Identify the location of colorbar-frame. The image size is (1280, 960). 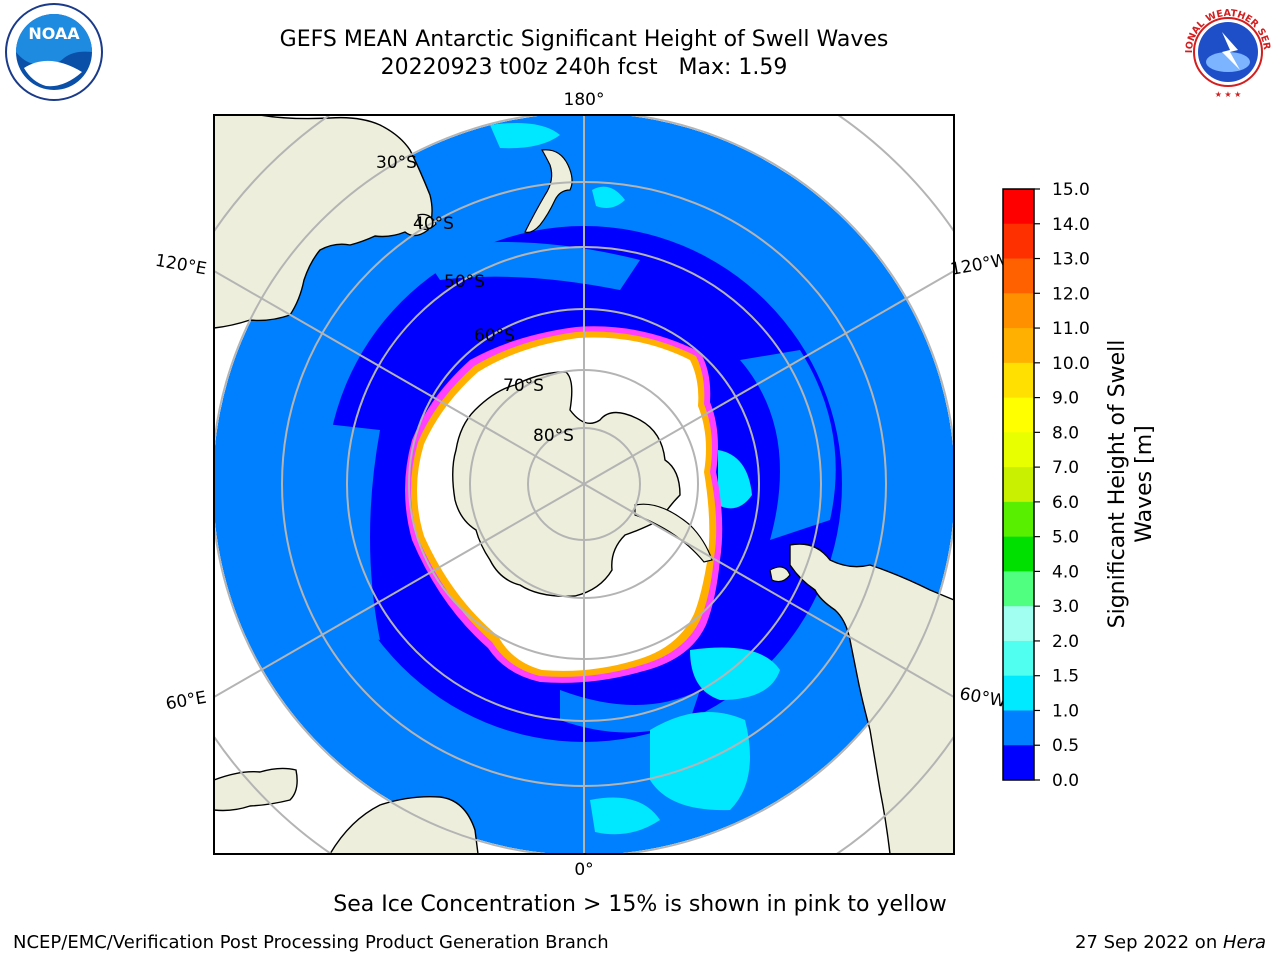
(1018, 484).